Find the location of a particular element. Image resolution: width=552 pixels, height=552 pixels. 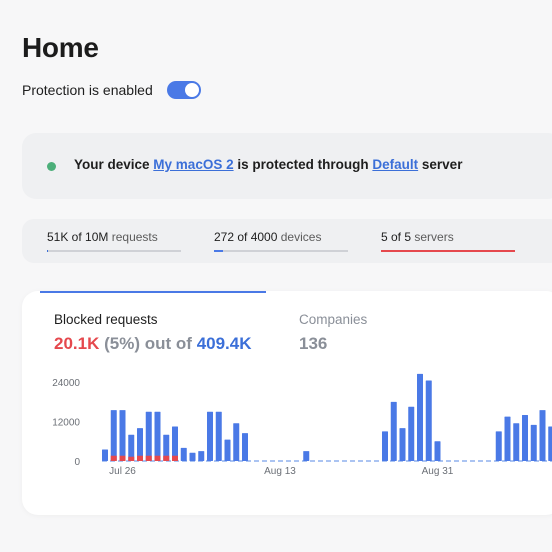

companies-count: 136 is located at coordinates (313, 343).